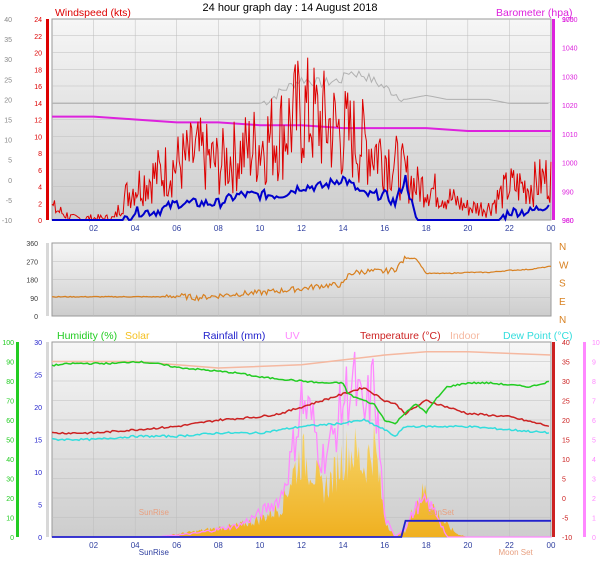 This screenshot has width=608, height=561. I want to click on series-humidity, so click(300, 392).